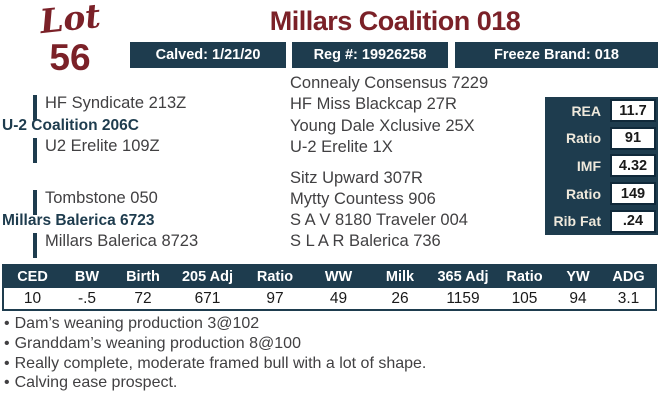 The width and height of the screenshot is (660, 409). Describe the element at coordinates (578, 298) in the screenshot. I see `cell-value: 94` at that location.